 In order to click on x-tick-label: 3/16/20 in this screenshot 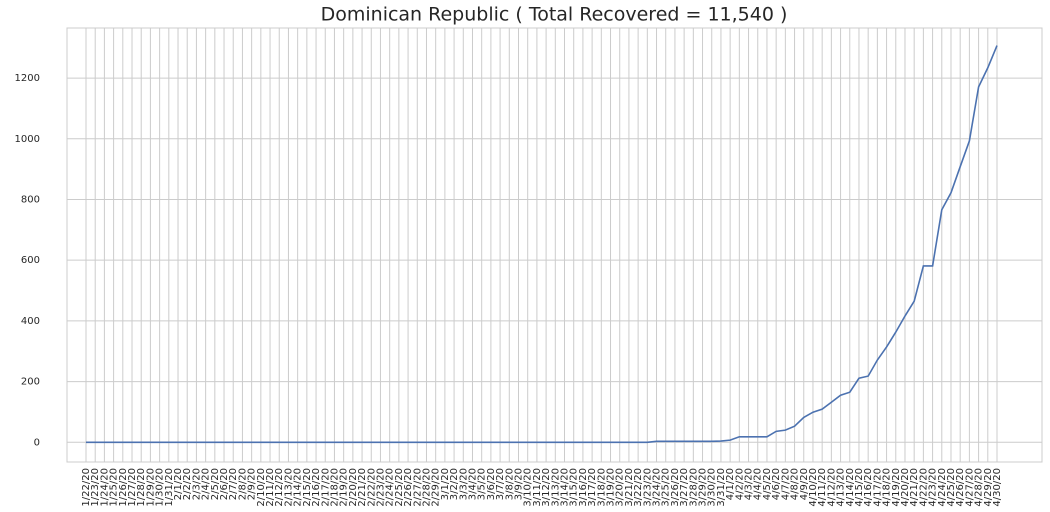, I will do `click(583, 487)`.